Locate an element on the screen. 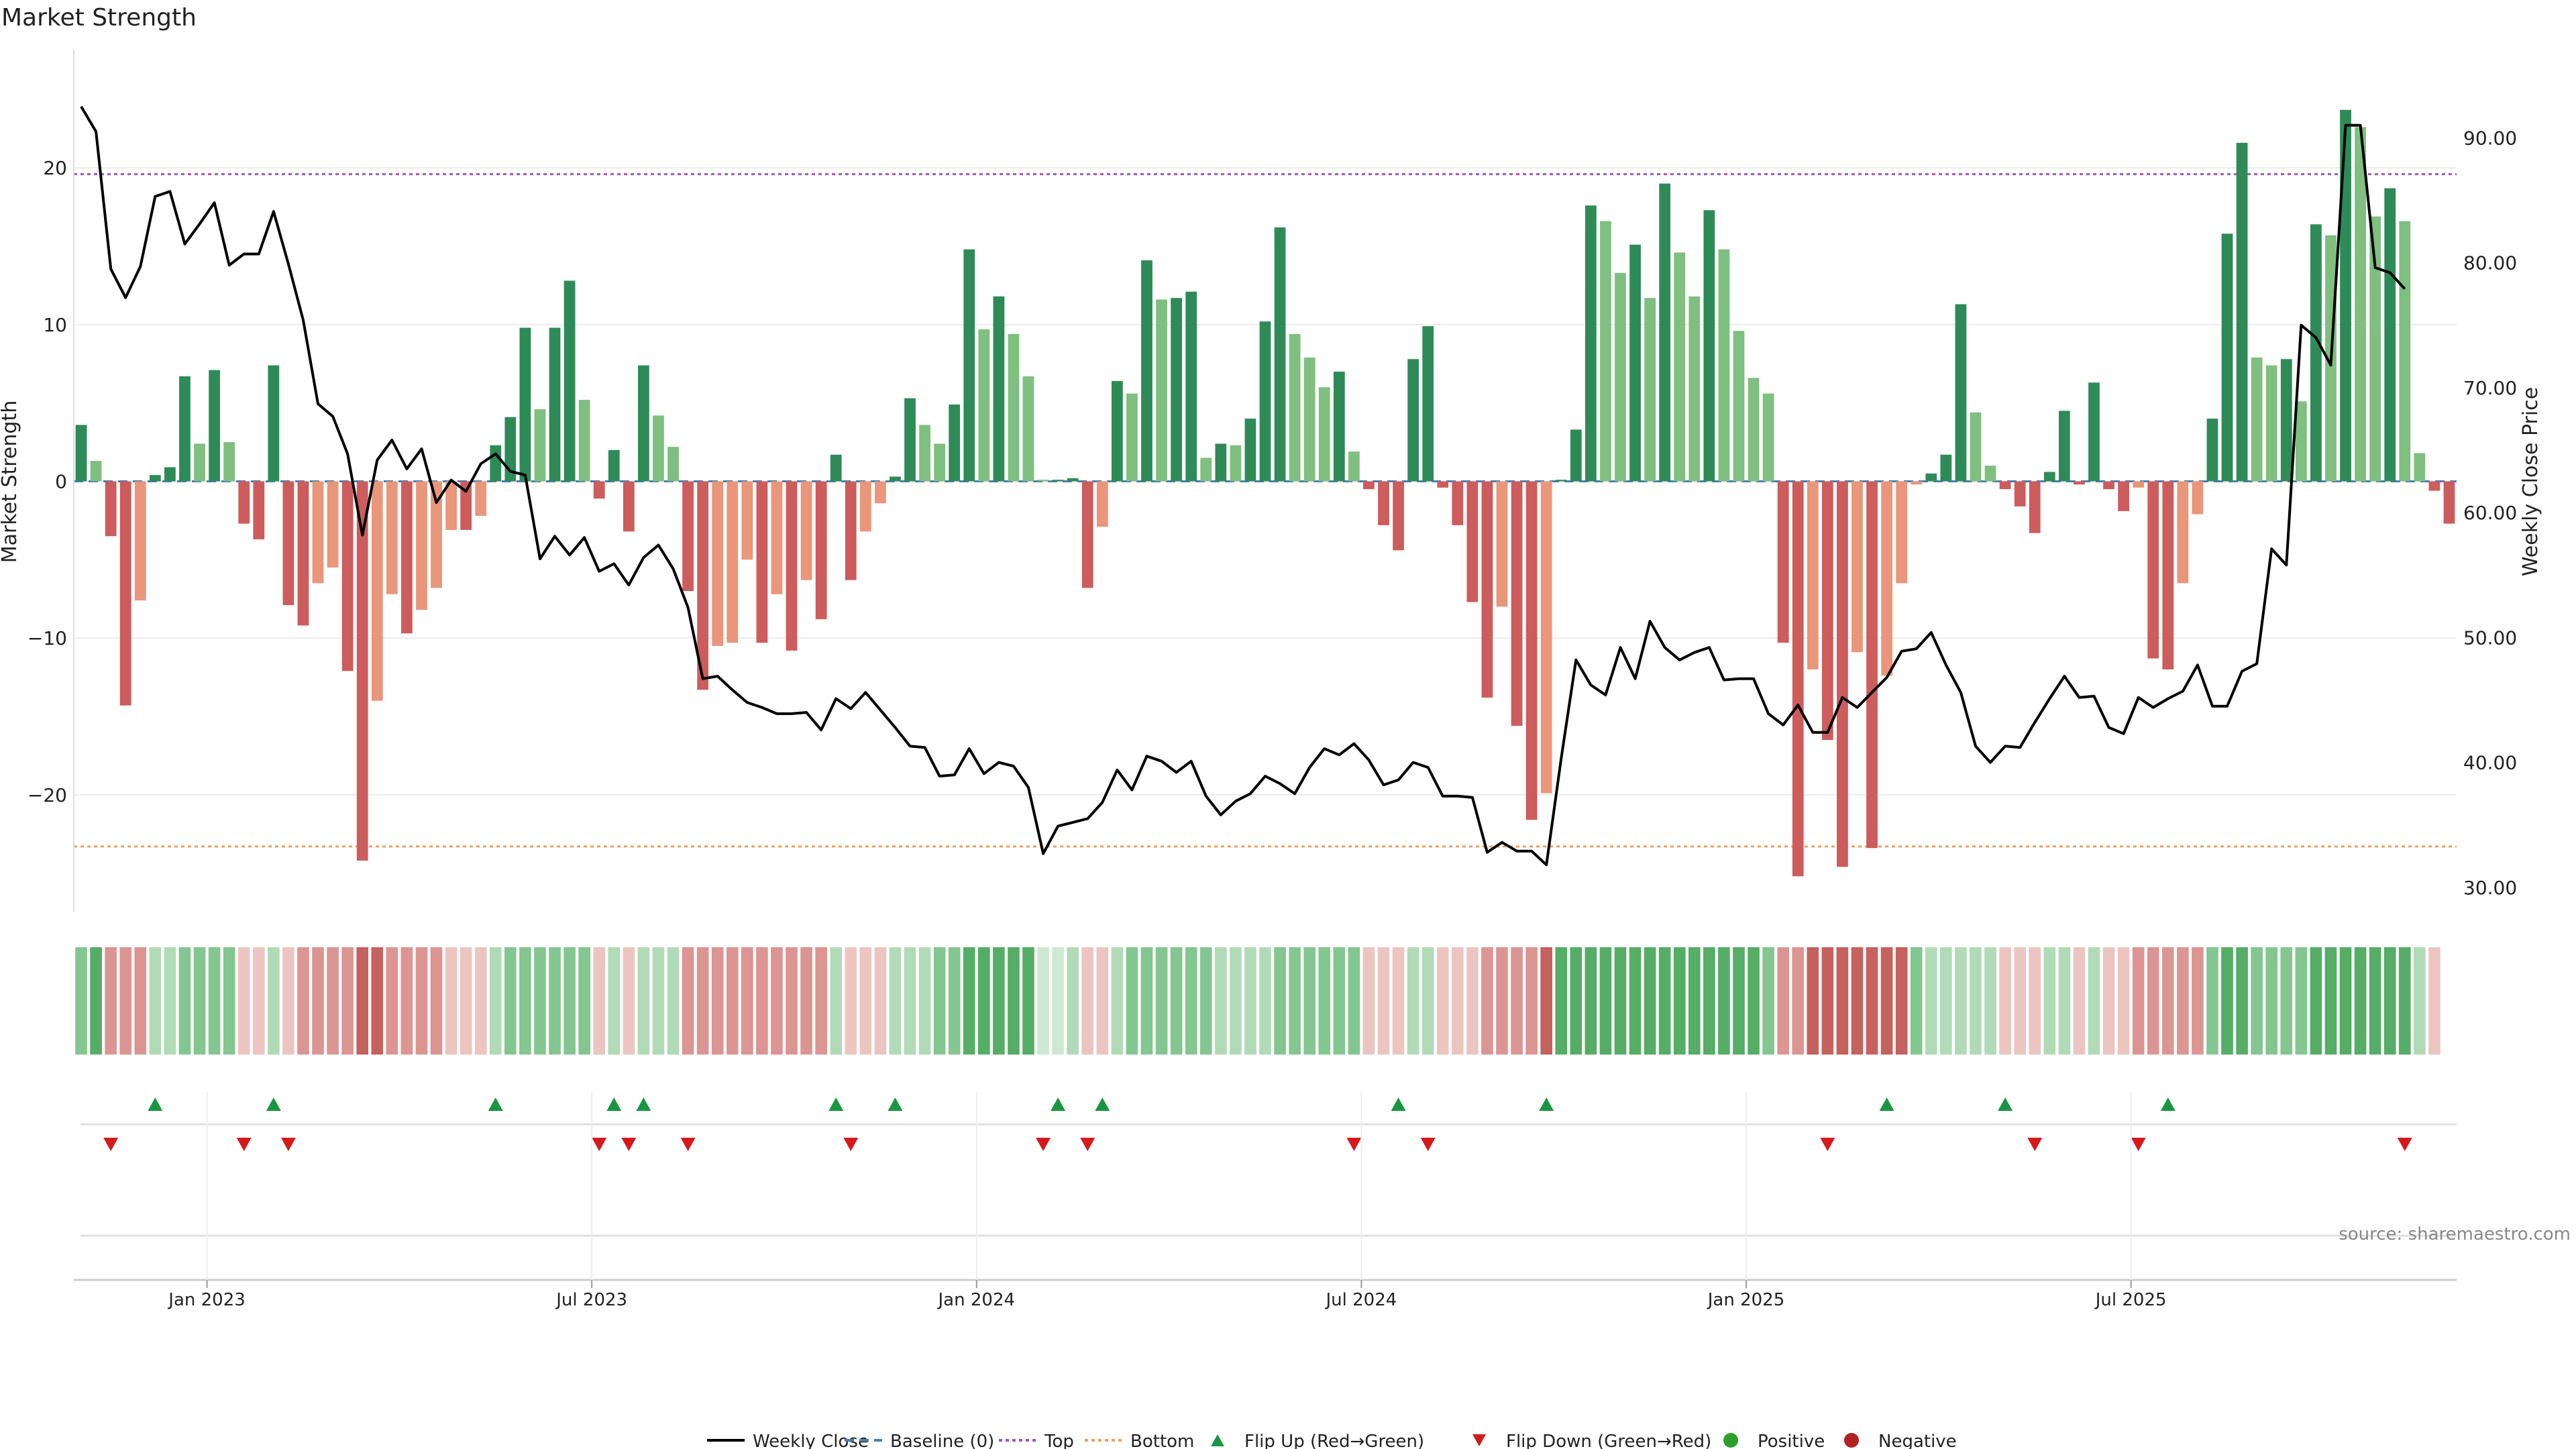  flip-down-marker is located at coordinates (244, 1144).